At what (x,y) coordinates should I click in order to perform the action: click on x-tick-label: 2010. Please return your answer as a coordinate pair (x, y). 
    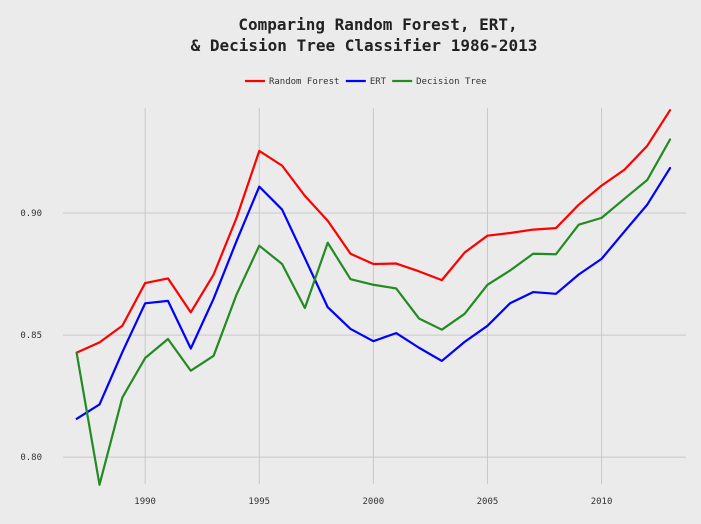
    Looking at the image, I should click on (602, 502).